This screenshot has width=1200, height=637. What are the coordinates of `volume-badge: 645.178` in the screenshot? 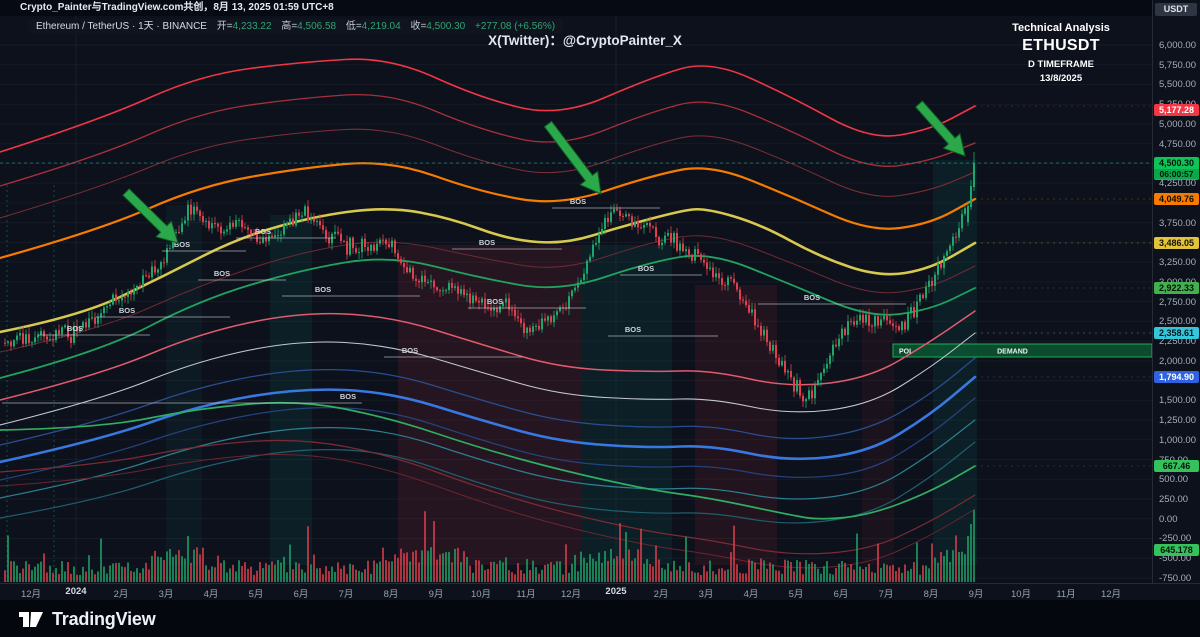 It's located at (1176, 550).